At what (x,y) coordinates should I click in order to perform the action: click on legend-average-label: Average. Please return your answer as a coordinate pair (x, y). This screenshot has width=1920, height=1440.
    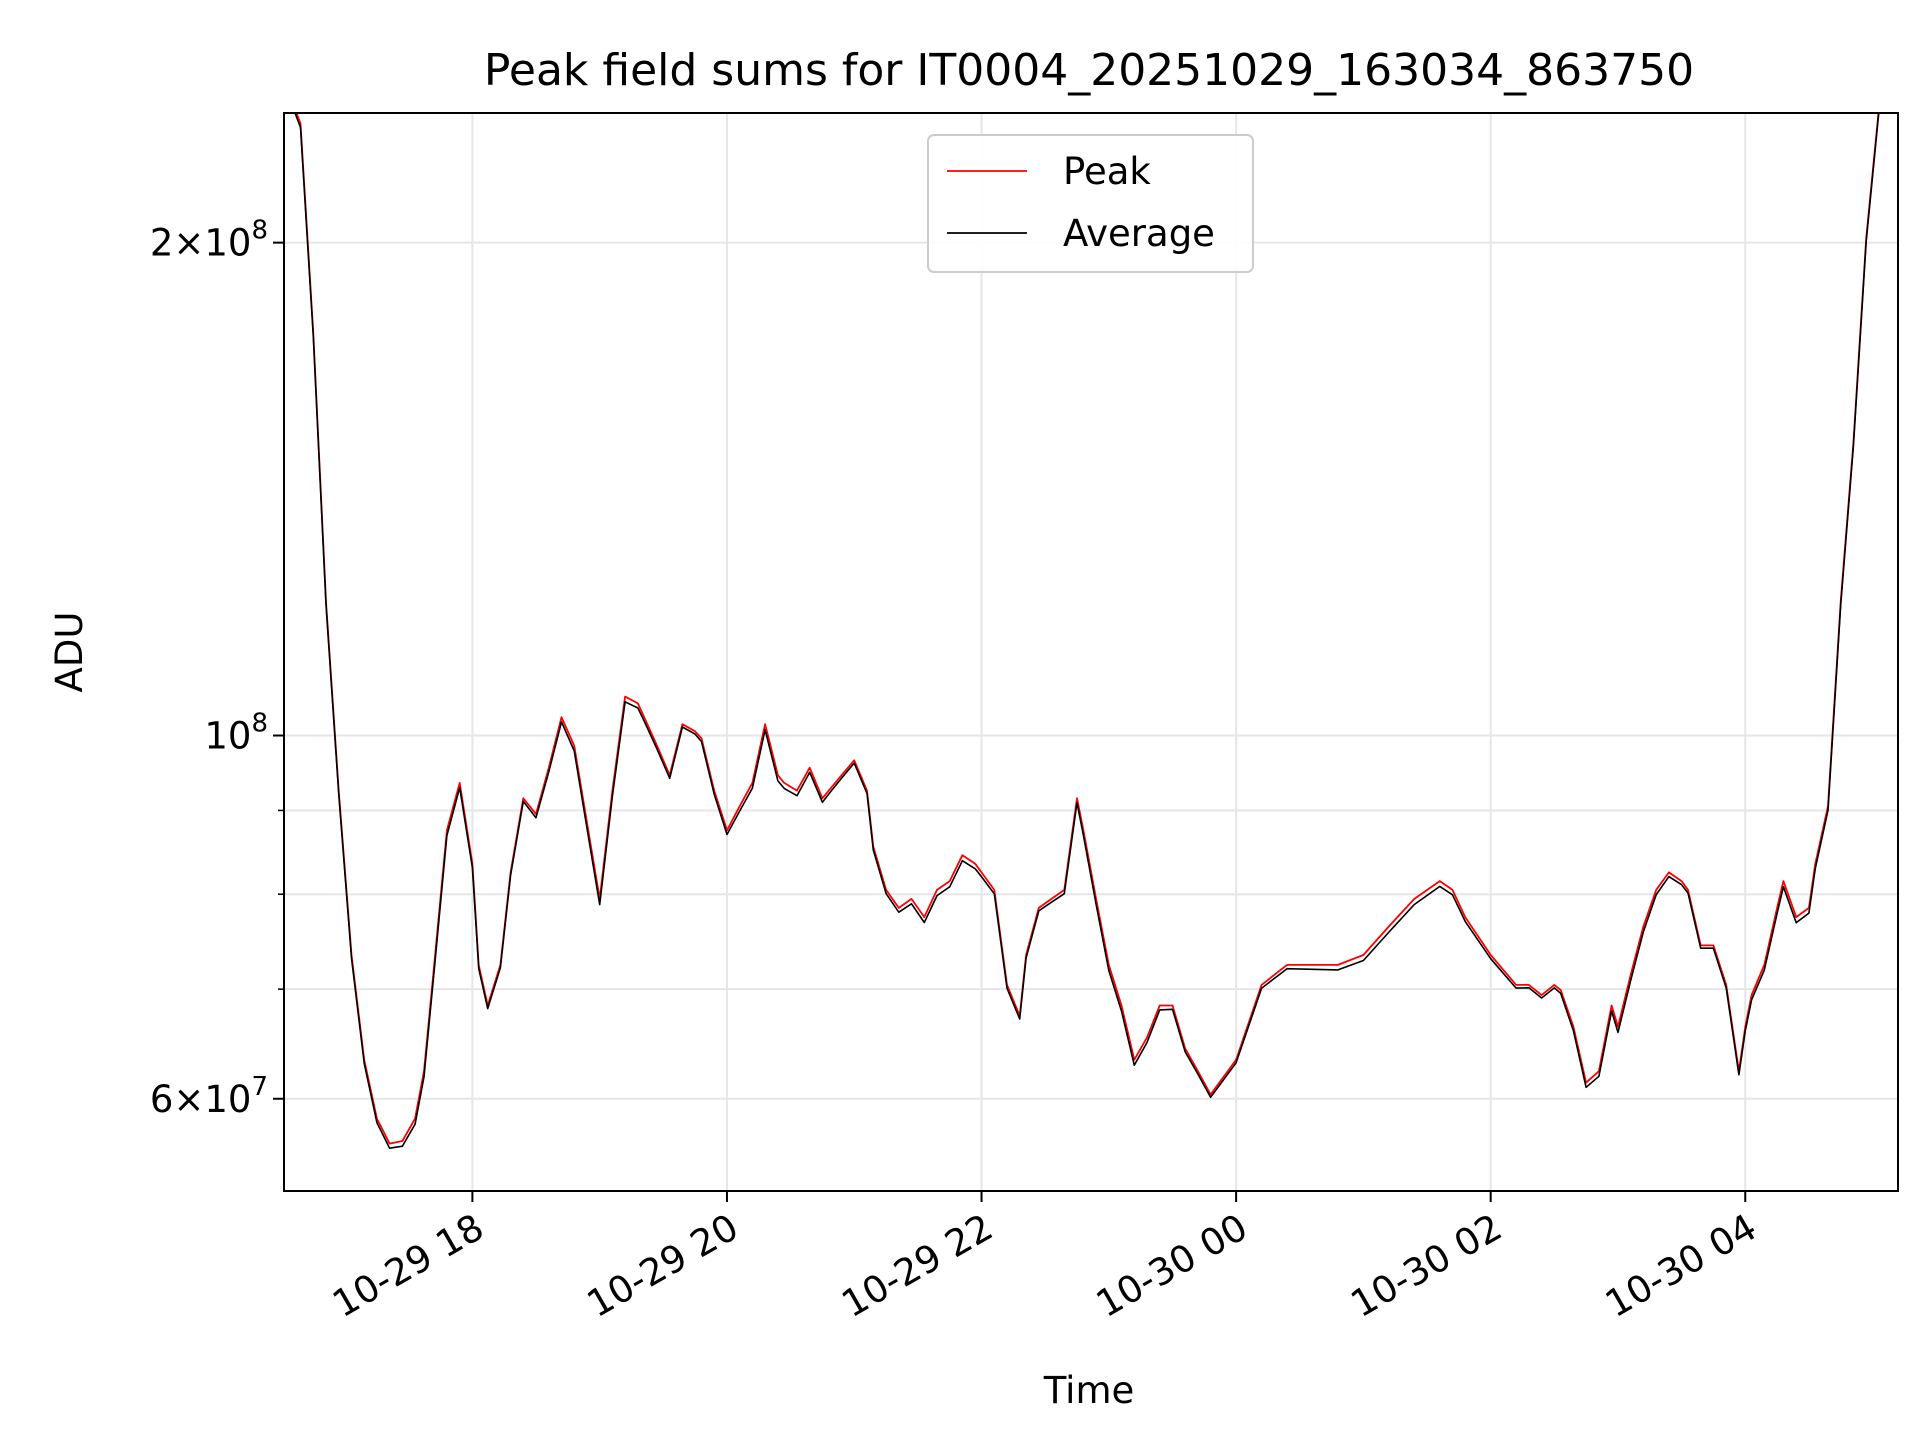
    Looking at the image, I should click on (1139, 233).